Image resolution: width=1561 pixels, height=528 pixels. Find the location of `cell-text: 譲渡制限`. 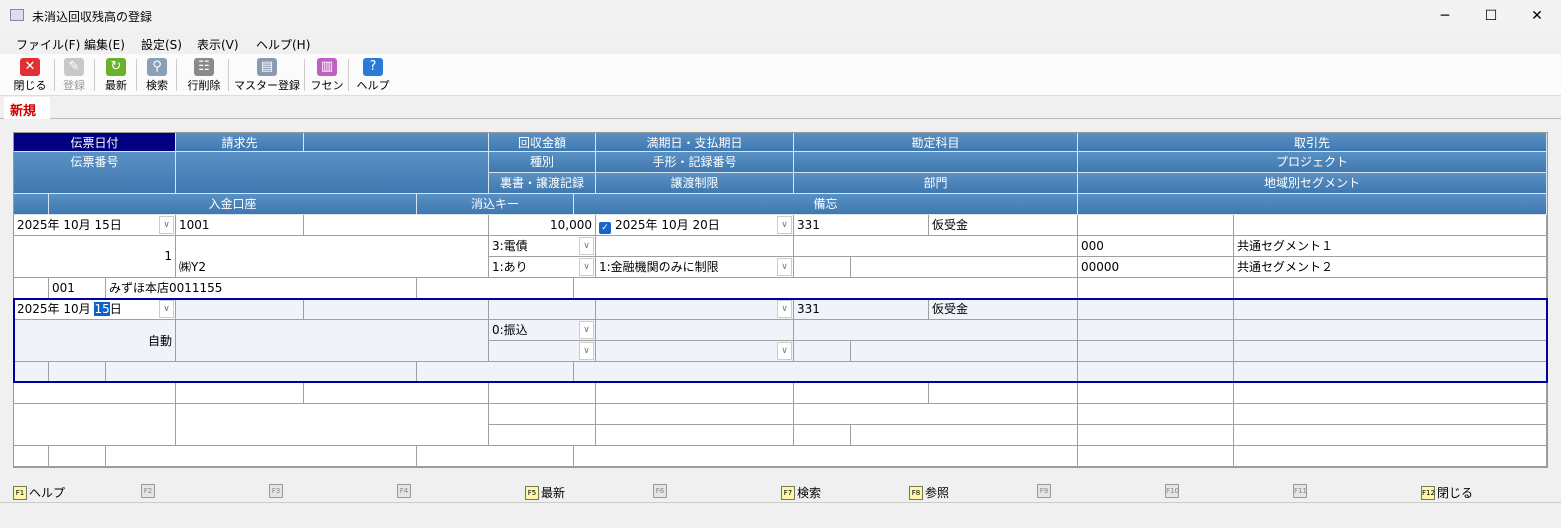

cell-text: 譲渡制限 is located at coordinates (694, 183).